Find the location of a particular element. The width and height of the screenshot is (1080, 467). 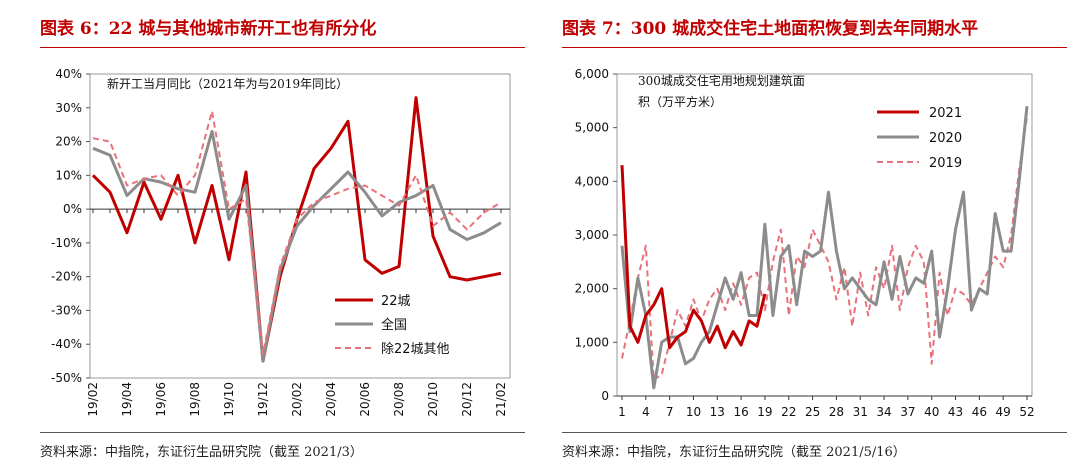

left-chart-title: 图表 6：22 城与其他城市新开工也有所分化 is located at coordinates (208, 29).